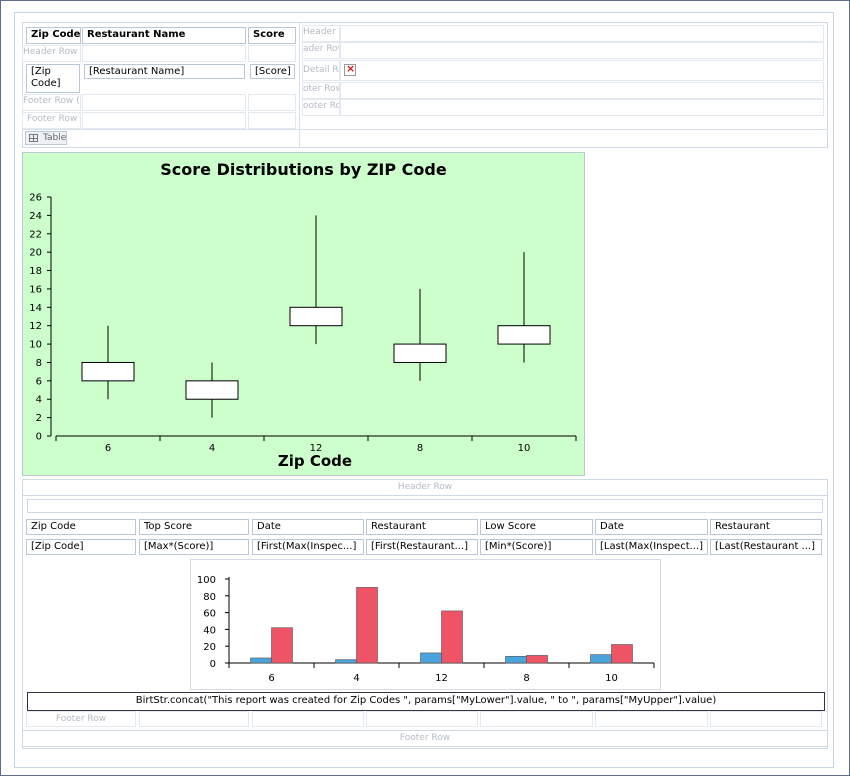 This screenshot has height=776, width=850. I want to click on y-tick-label: 8, so click(39, 363).